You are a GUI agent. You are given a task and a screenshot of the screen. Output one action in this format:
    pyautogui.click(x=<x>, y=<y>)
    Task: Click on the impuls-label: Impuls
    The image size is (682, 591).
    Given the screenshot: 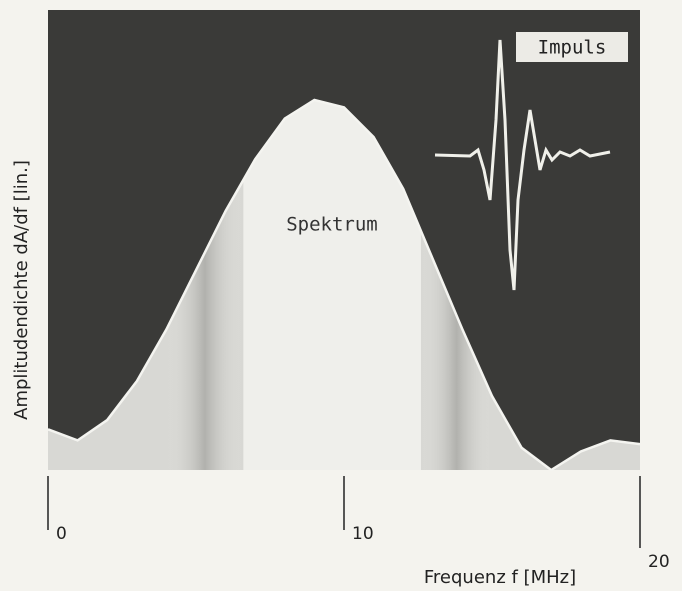 What is the action you would take?
    pyautogui.click(x=572, y=48)
    